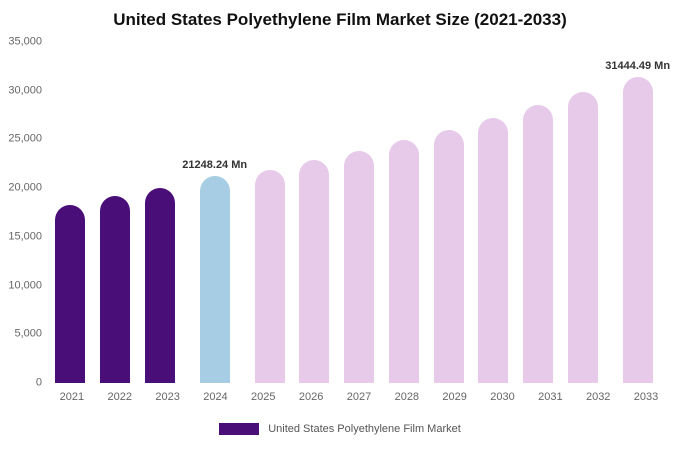 This screenshot has height=450, width=680. I want to click on x-axis-label: 2021, so click(72, 397).